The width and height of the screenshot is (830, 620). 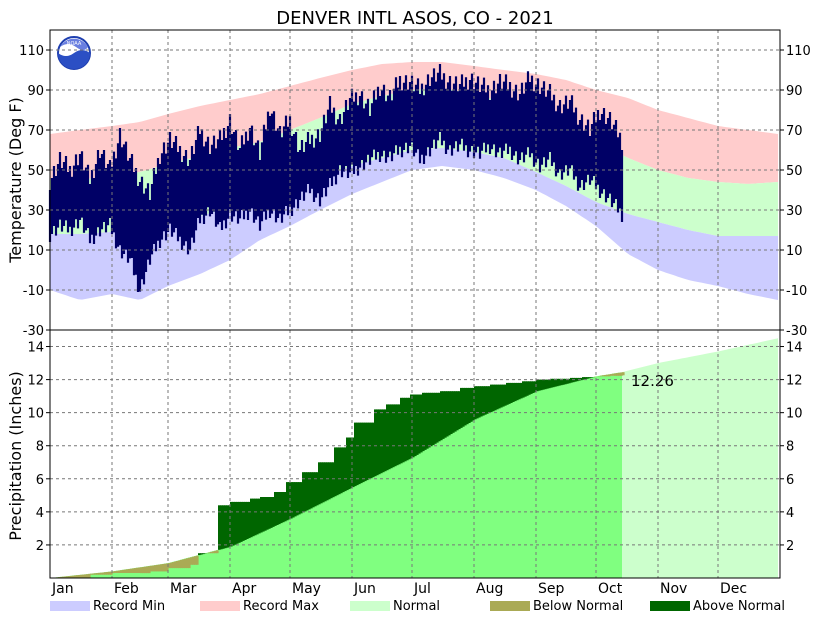 What do you see at coordinates (794, 348) in the screenshot?
I see `precipitation-tick-right: 14` at bounding box center [794, 348].